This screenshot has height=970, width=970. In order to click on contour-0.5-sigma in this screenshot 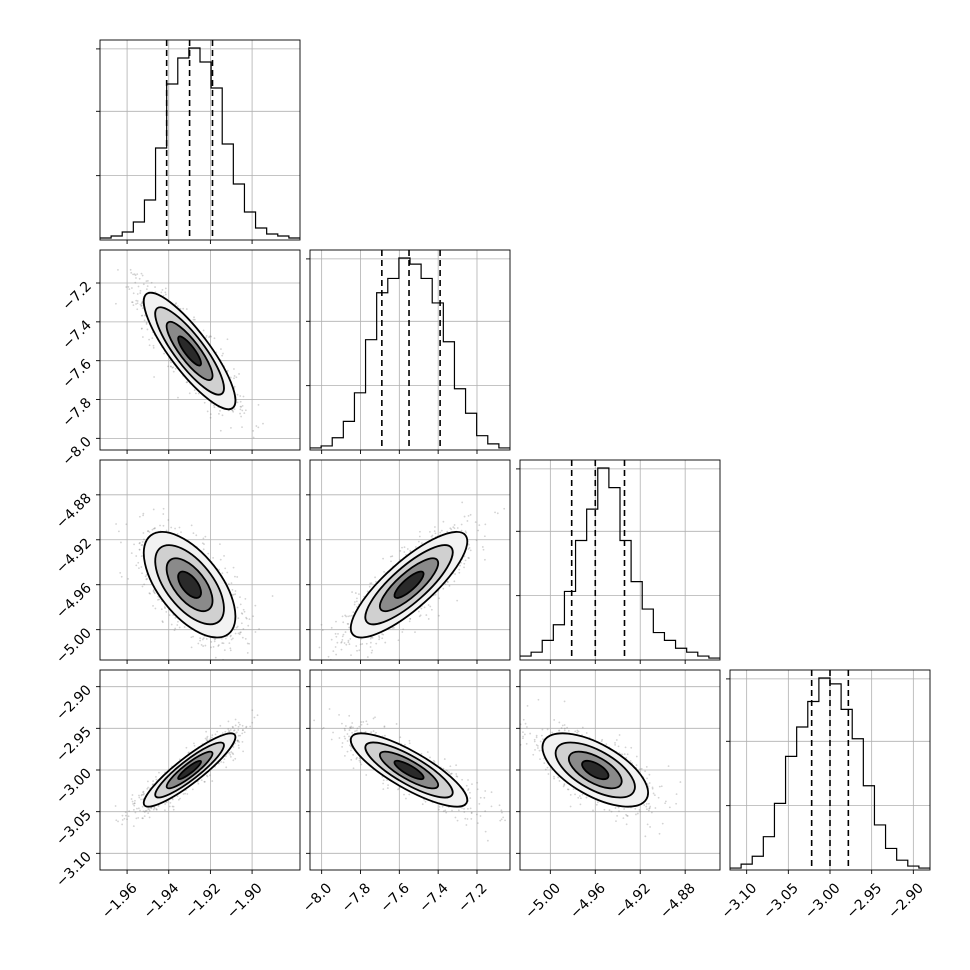, I will do `click(189, 584)`.